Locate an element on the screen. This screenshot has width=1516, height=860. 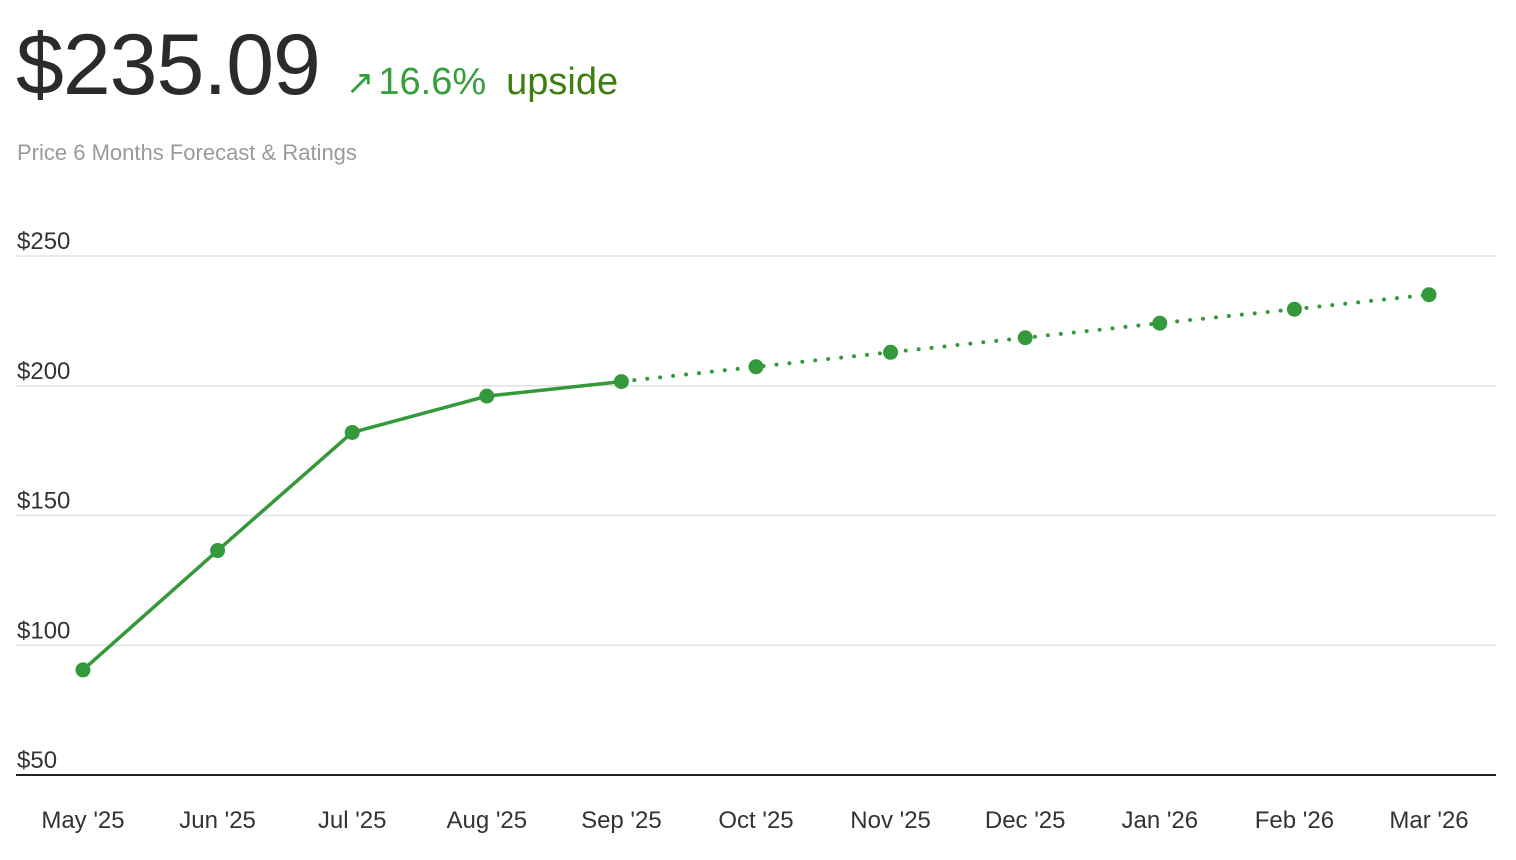
x-tick-label: May '25 is located at coordinates (82, 820).